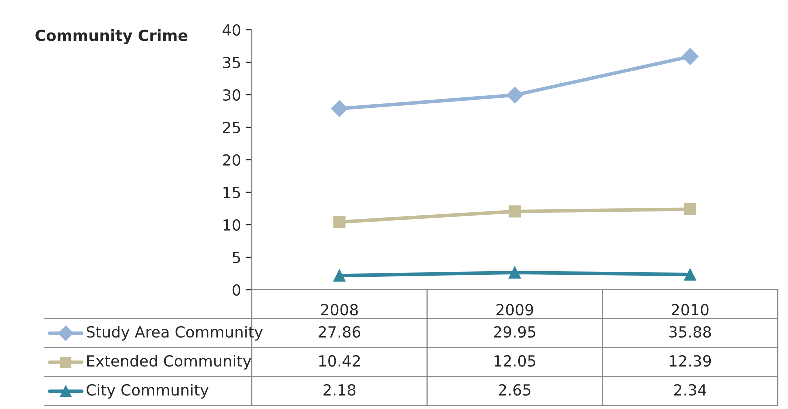 The image size is (788, 409). I want to click on y-tick-label: 15, so click(232, 193).